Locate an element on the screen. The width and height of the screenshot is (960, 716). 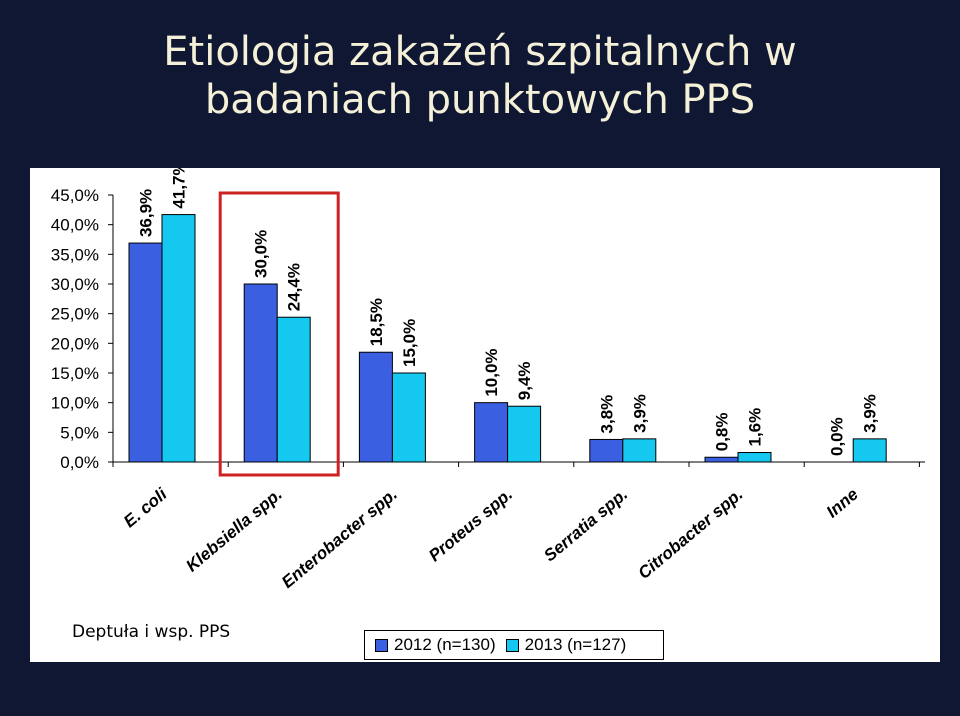
slide-title-line1: Etiologia zakażeń szpitalnych w is located at coordinates (480, 52).